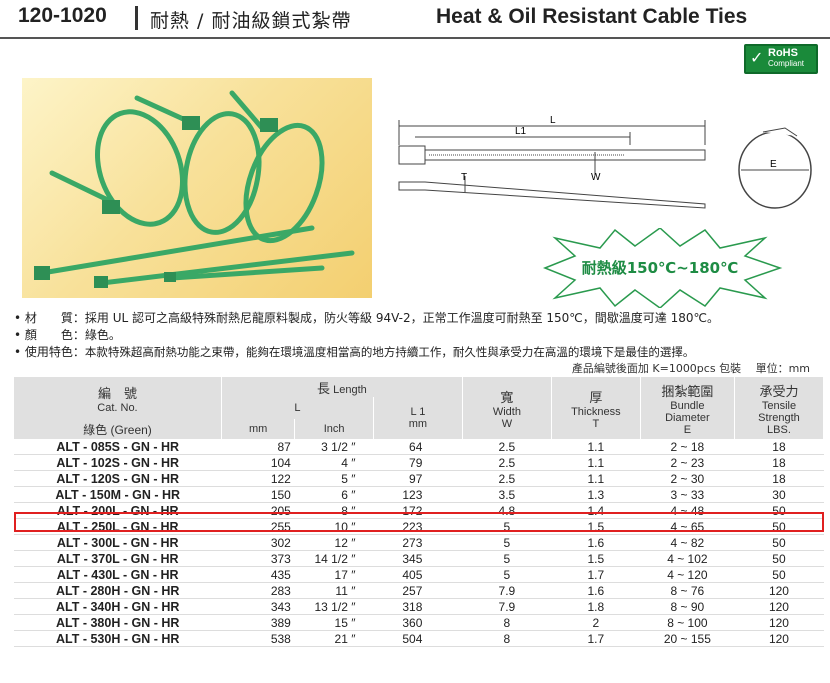  I want to click on cell-diameter: 2 ~ 18, so click(687, 447).